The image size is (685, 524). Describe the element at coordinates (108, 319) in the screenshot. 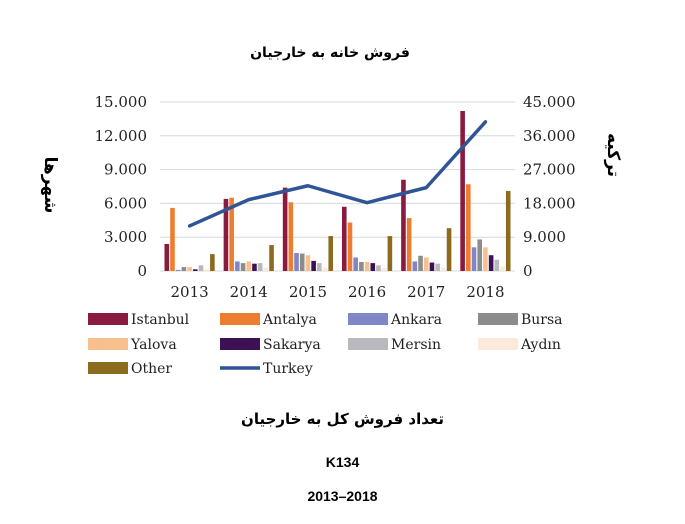

I see `legend-swatch-istanbul` at that location.